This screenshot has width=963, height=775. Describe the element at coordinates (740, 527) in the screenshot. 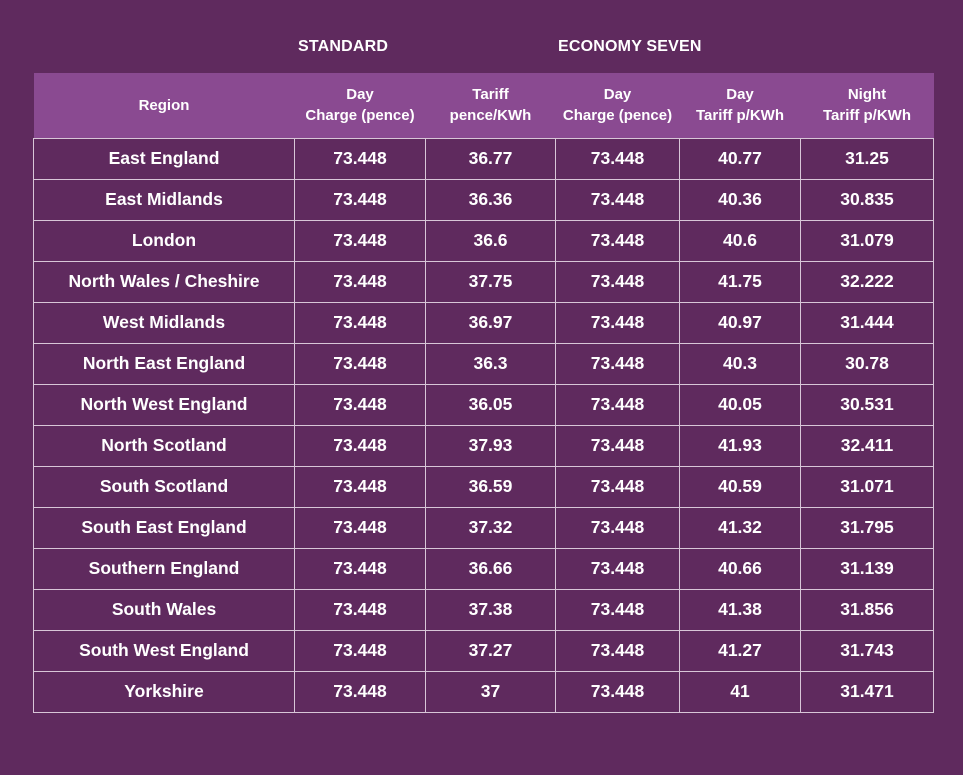

I see `economy-day-tariff-cell: 41.32` at that location.